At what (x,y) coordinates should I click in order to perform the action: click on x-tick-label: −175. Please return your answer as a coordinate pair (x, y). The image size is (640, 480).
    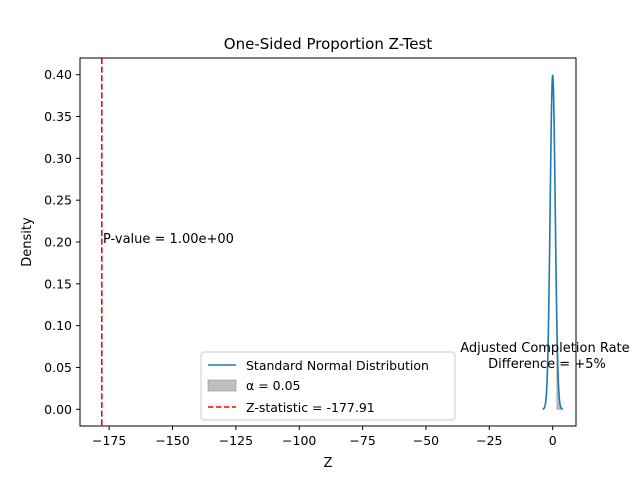
    Looking at the image, I should click on (109, 440).